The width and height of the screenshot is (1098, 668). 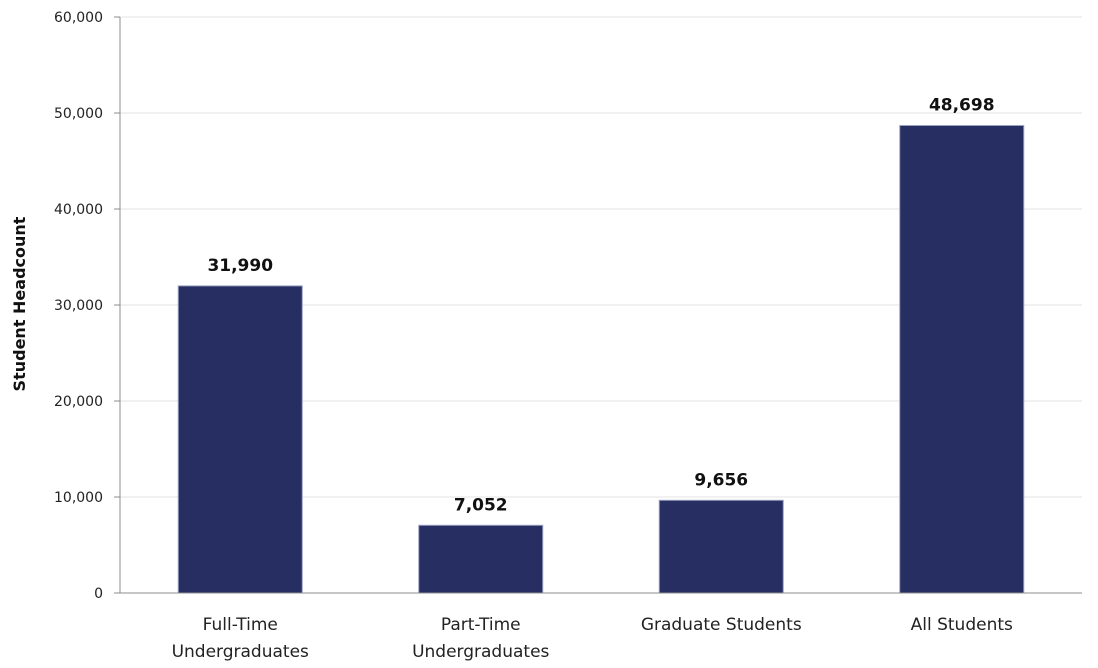 I want to click on y-tick-label: 20,000, so click(x=78, y=402).